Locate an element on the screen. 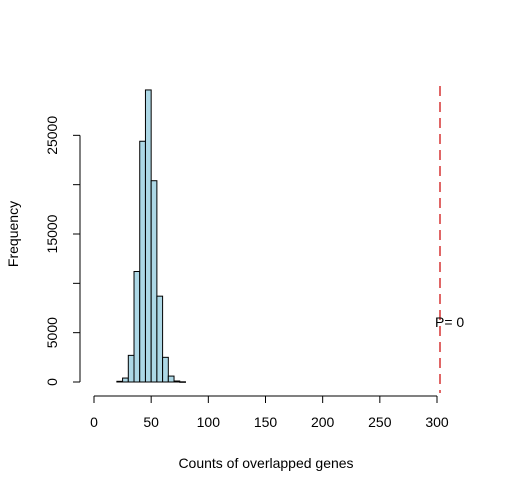 The height and width of the screenshot is (491, 519). bars-layer is located at coordinates (151, 236).